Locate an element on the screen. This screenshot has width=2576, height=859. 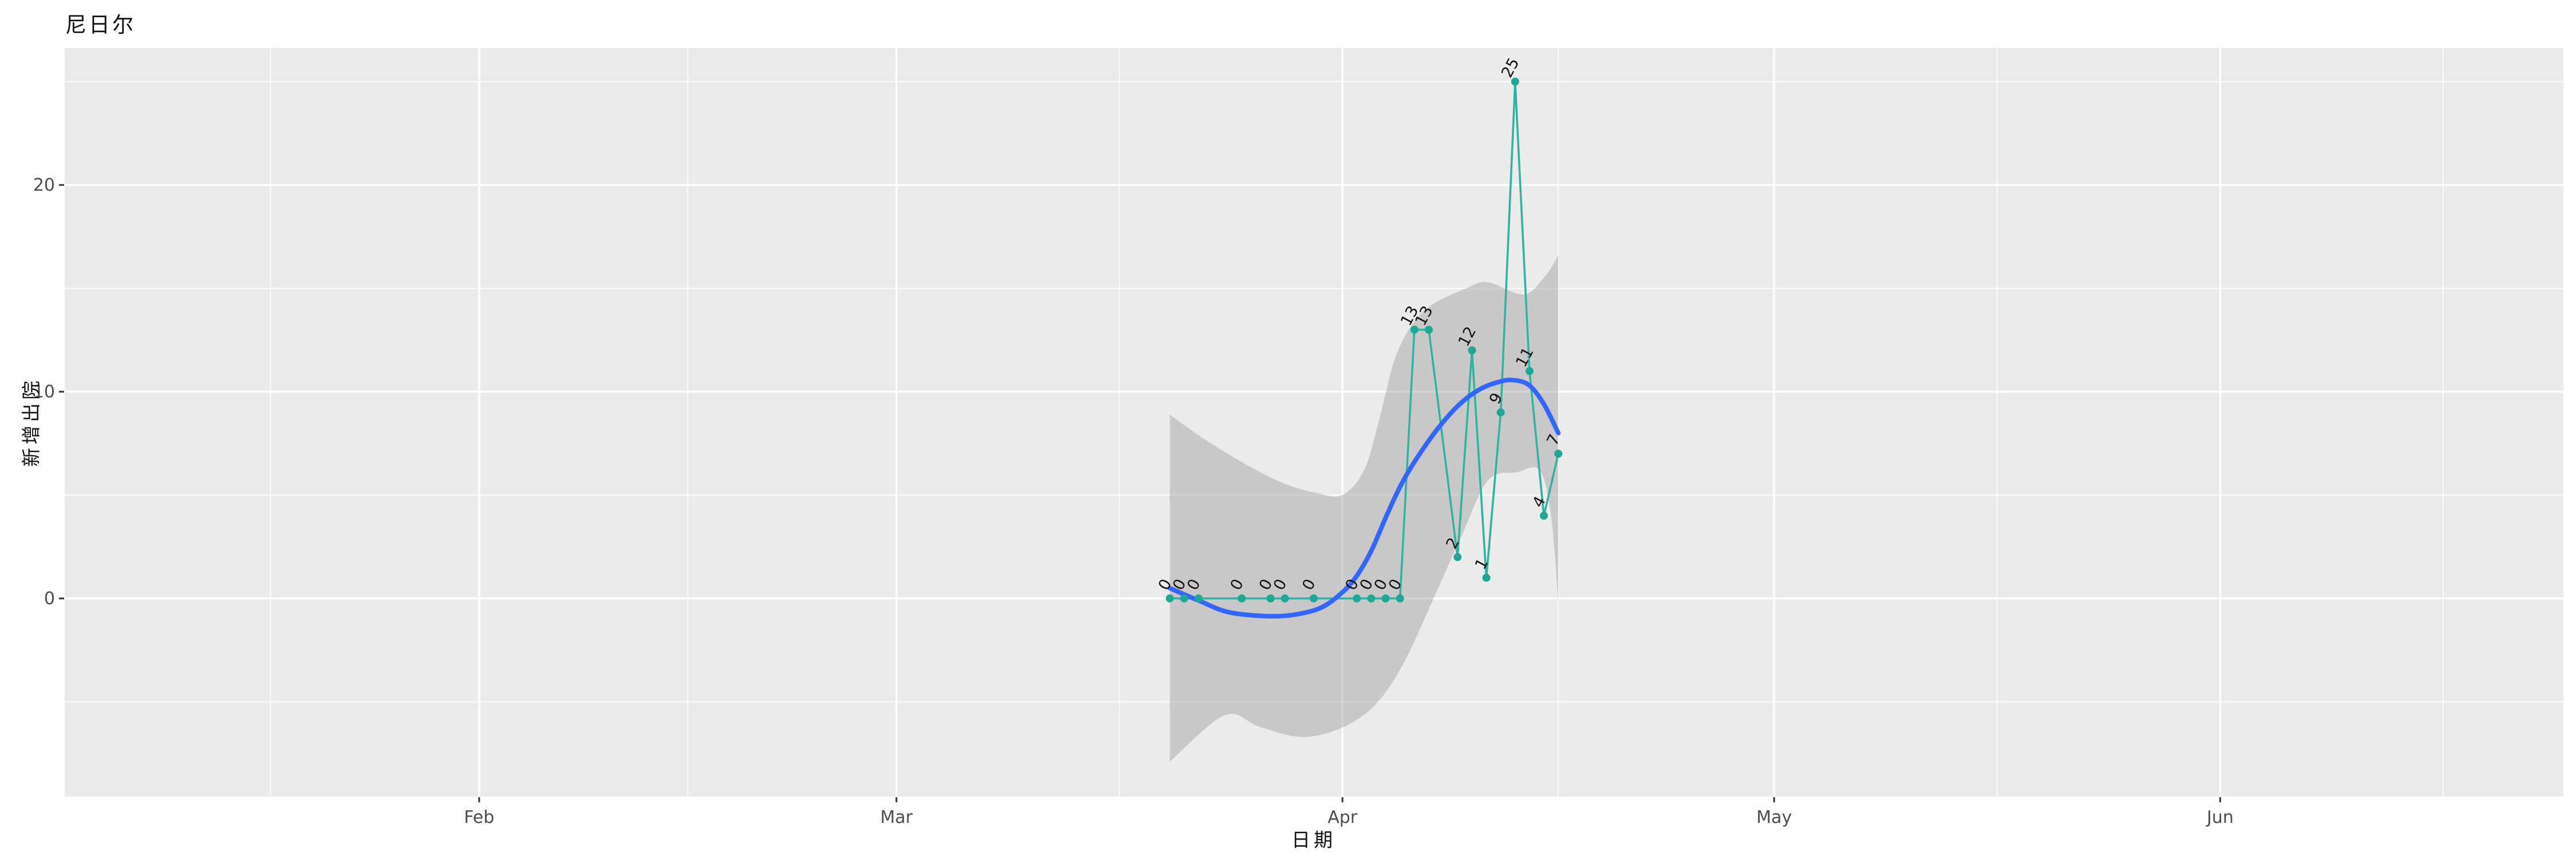
y-tick-label: 20 is located at coordinates (44, 185).